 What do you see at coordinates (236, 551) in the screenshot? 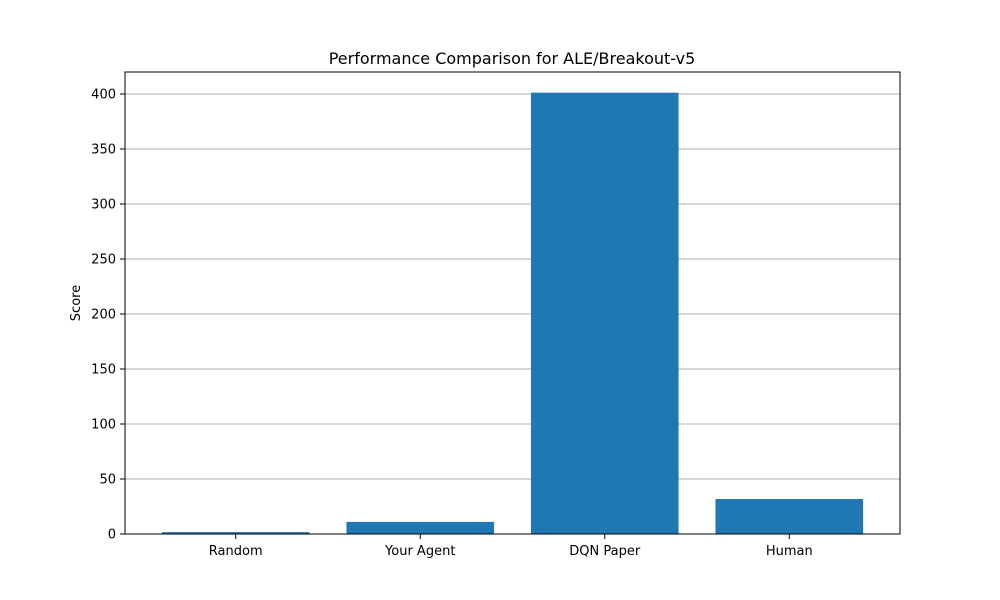
I see `x-tick-label: Random` at bounding box center [236, 551].